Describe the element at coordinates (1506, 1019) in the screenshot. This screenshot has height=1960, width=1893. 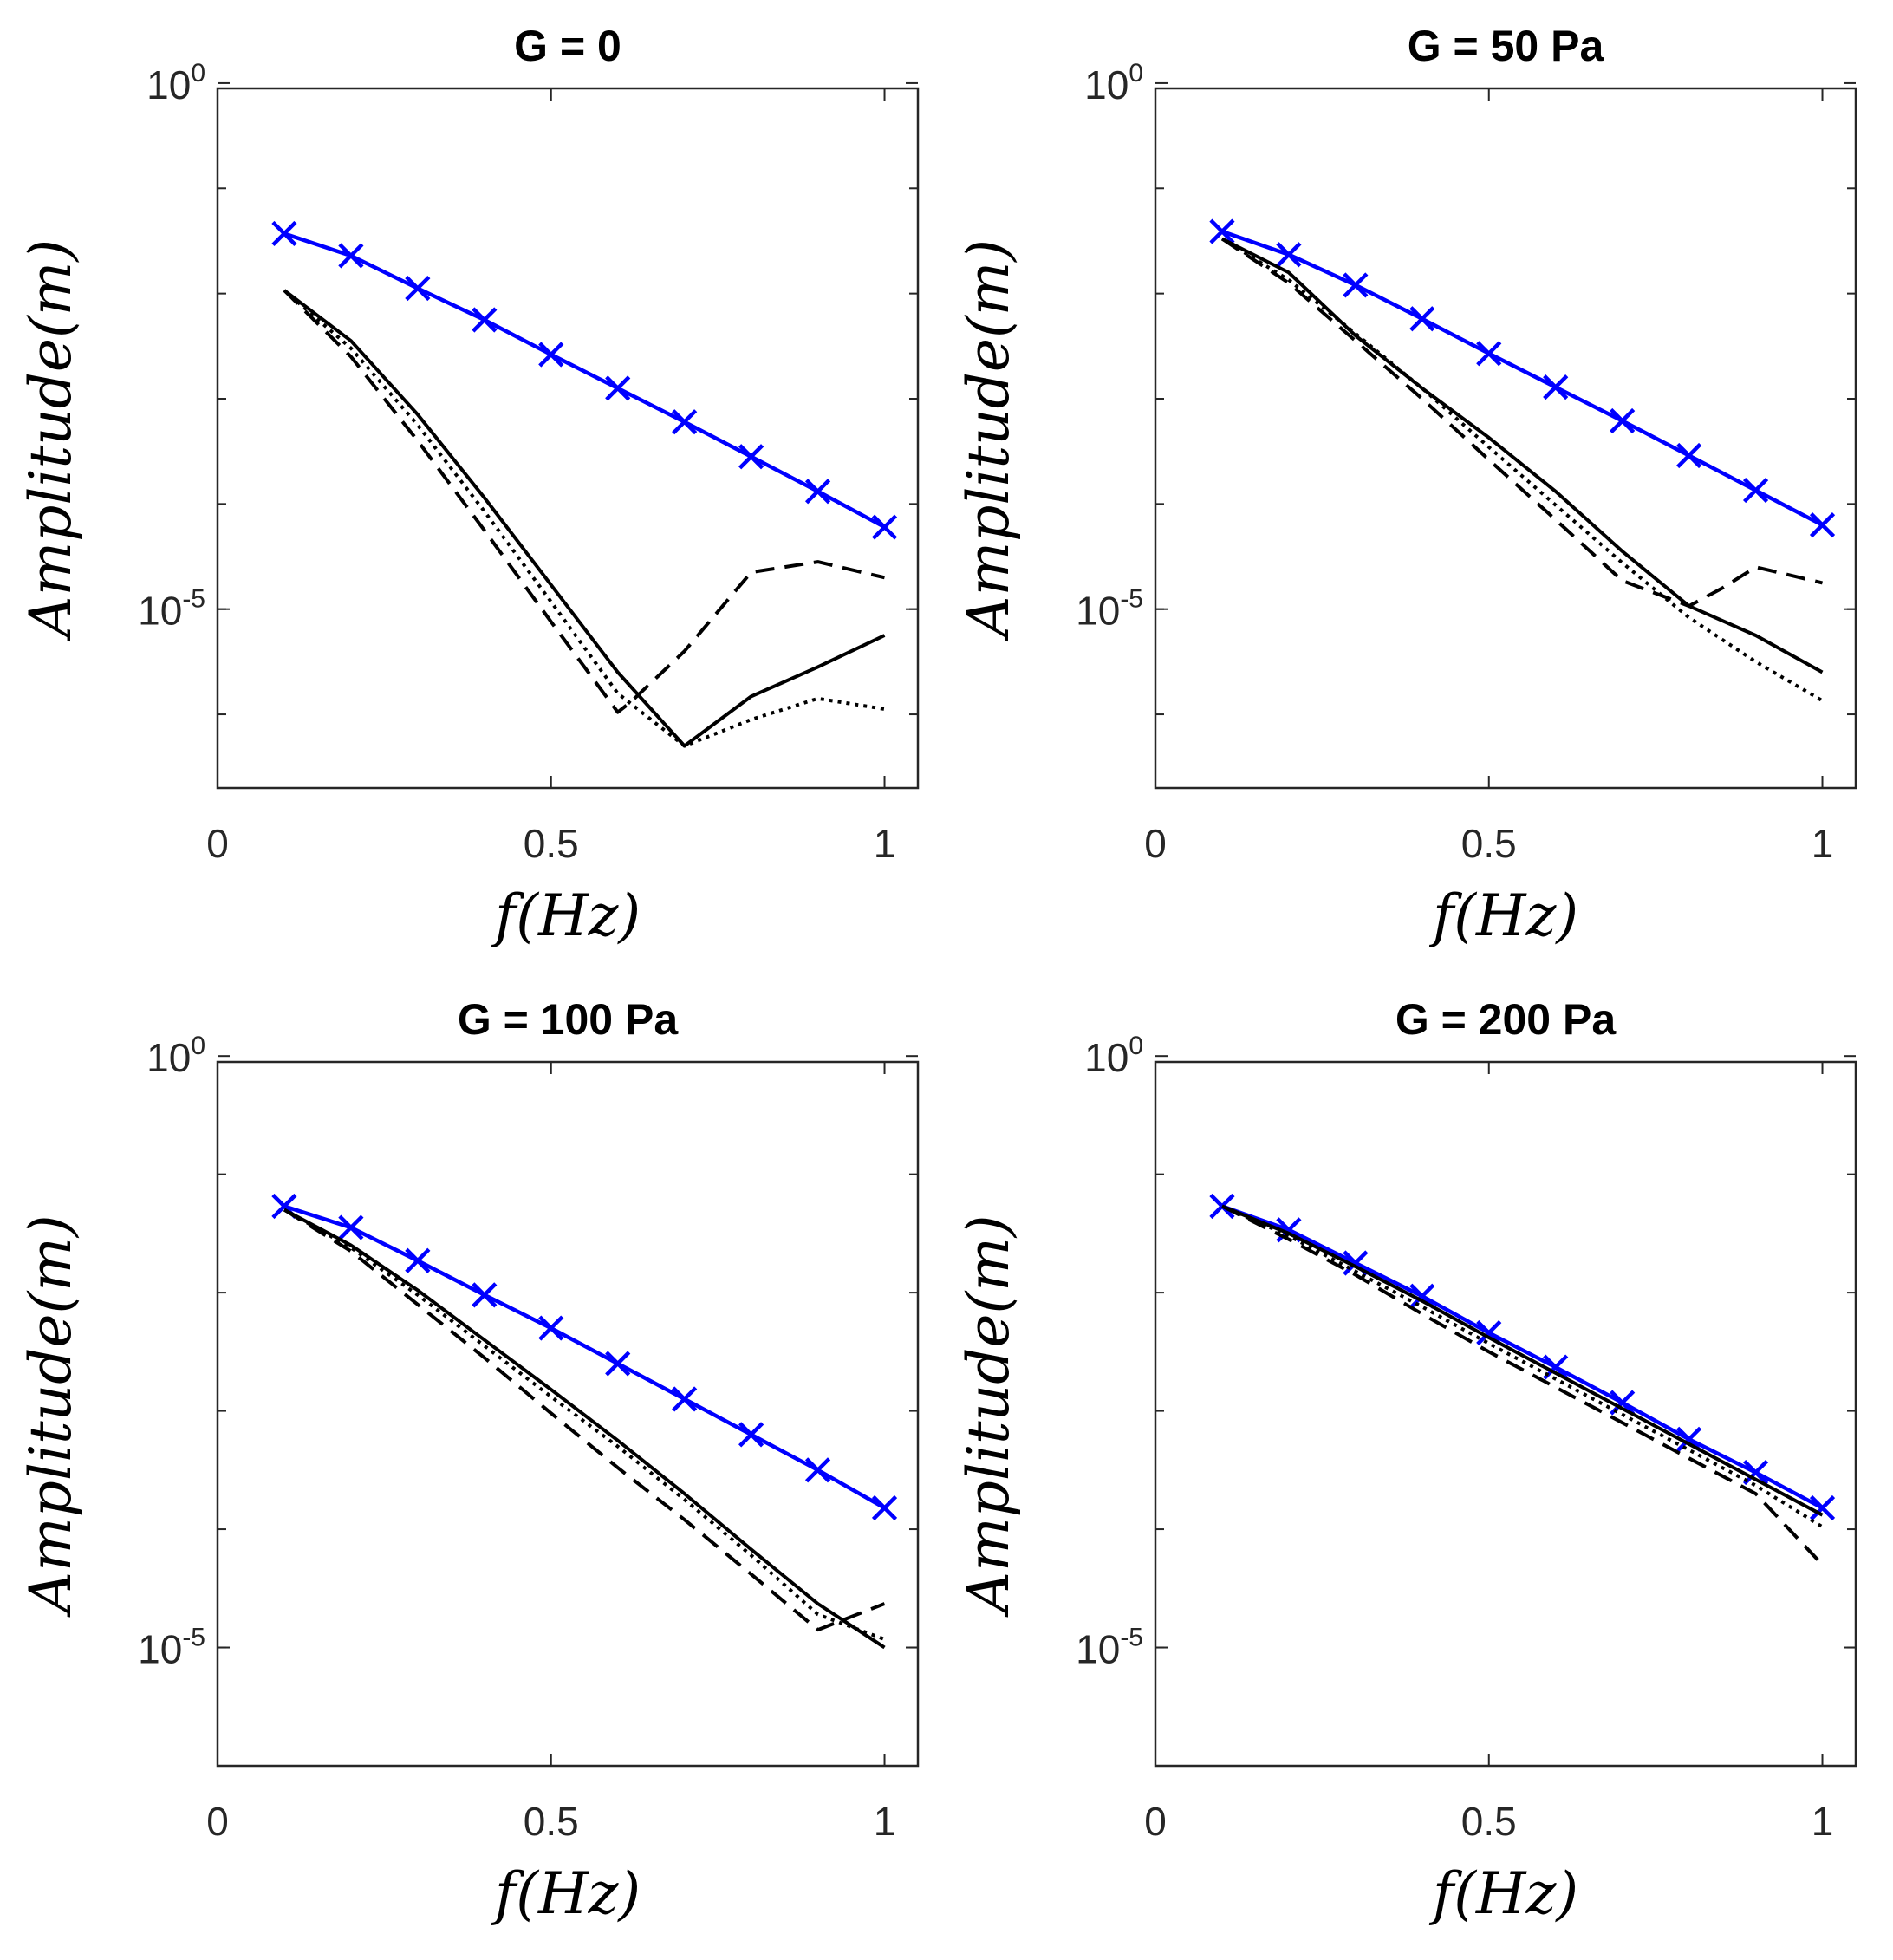
I see `panel-title: G = 200 Pa` at that location.